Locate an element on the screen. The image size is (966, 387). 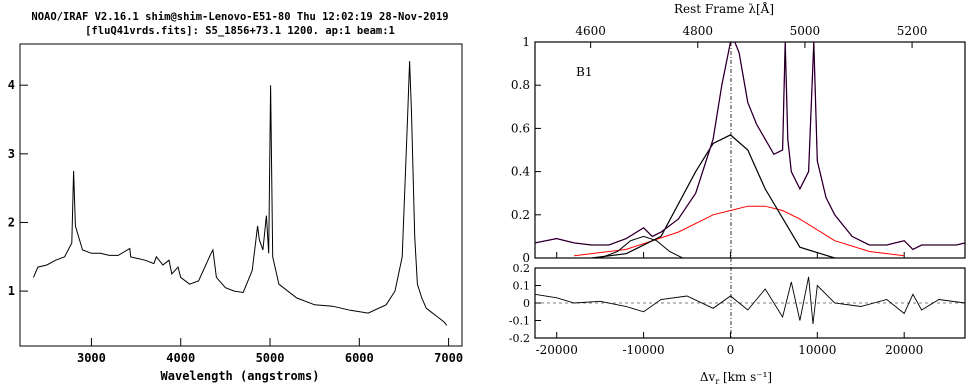
top-xtick-label: 5200 is located at coordinates (912, 31).